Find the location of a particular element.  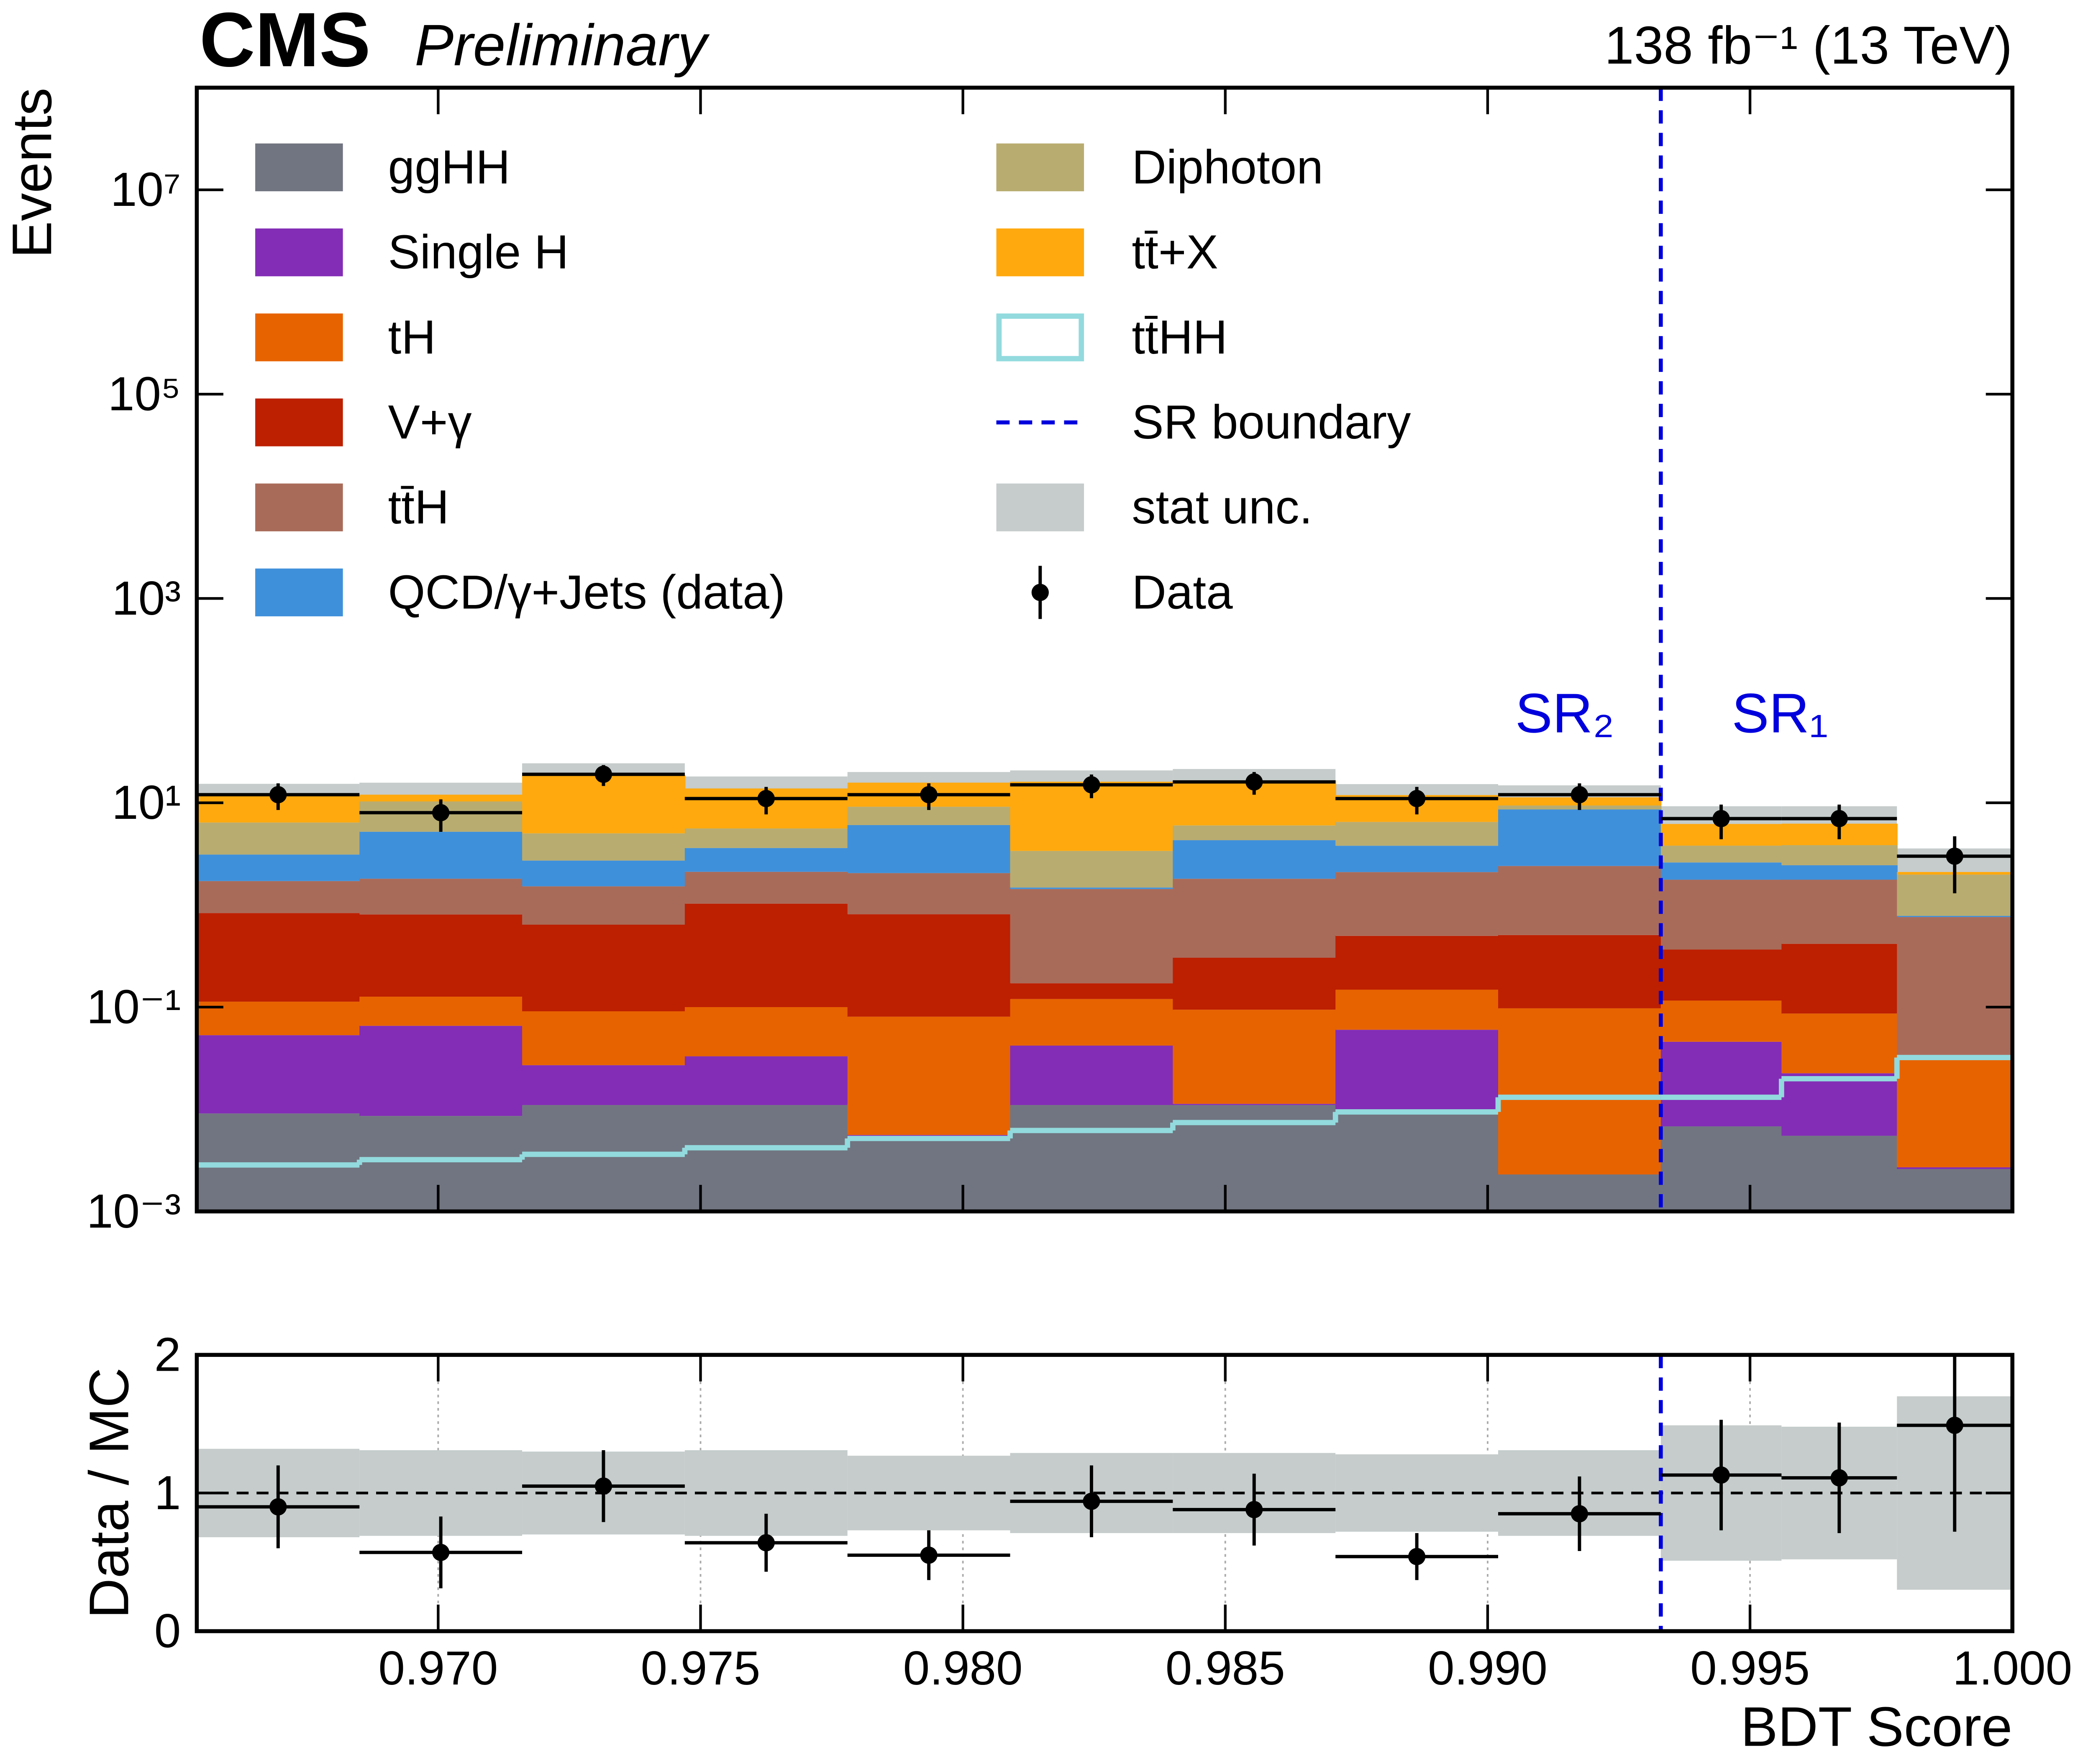

y-tick-label: 10³ is located at coordinates (146, 598).